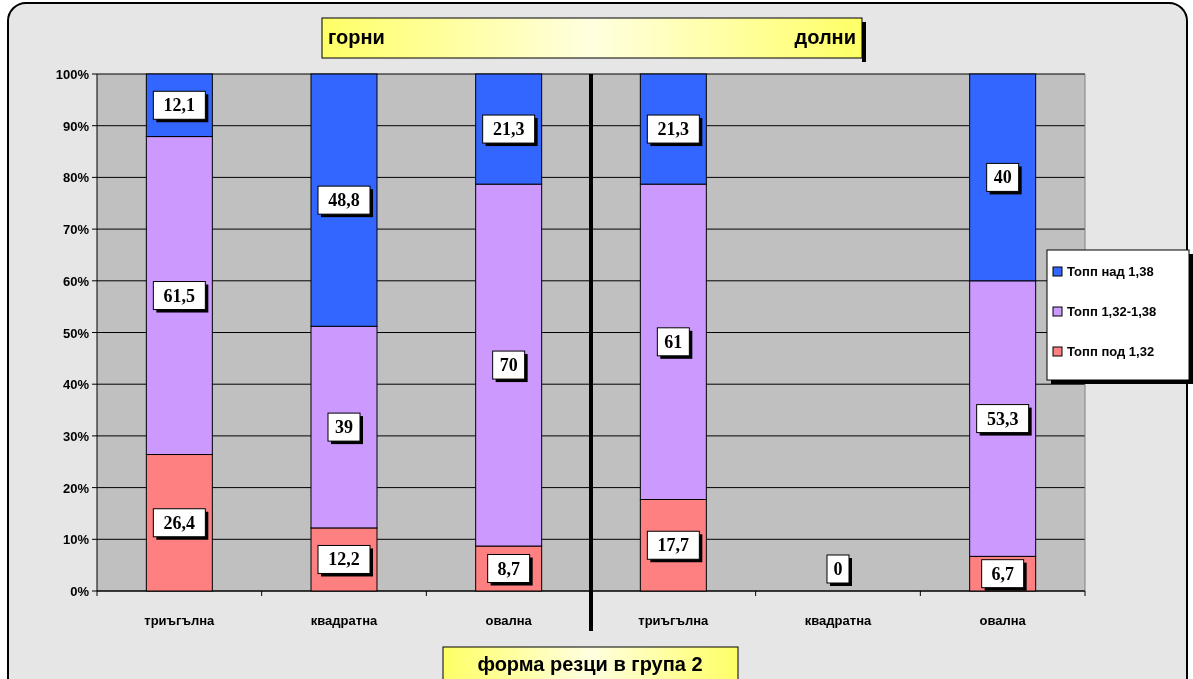 The image size is (1193, 679). What do you see at coordinates (76, 540) in the screenshot?
I see `y-tick-label: 10%` at bounding box center [76, 540].